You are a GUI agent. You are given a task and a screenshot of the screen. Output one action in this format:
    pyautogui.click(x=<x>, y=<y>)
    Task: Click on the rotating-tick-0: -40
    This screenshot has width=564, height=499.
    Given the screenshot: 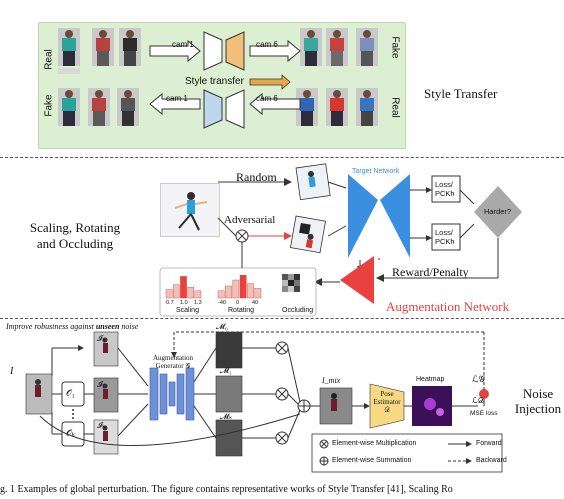 What is the action you would take?
    pyautogui.click(x=222, y=303)
    